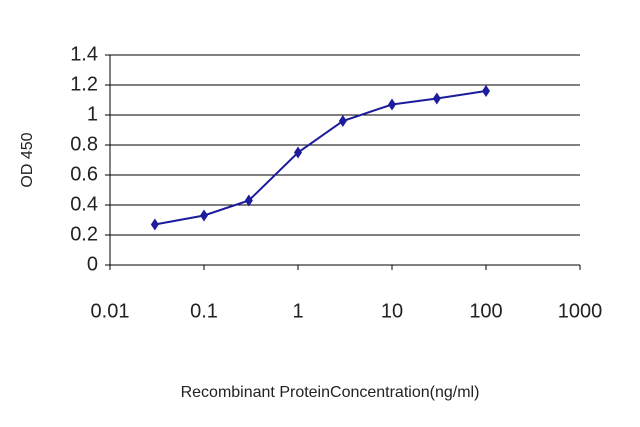 This screenshot has width=640, height=427. What do you see at coordinates (392, 311) in the screenshot?
I see `x-tick-label: 10` at bounding box center [392, 311].